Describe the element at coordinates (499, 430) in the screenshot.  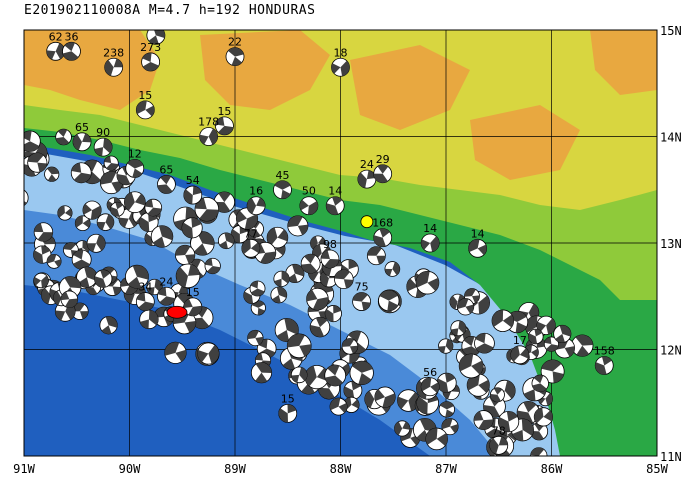
I see `event-depth-label: 78` at that location.